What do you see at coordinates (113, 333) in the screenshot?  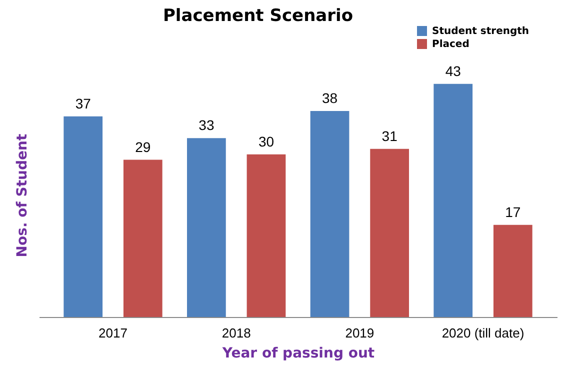 I see `x-tick-label: 2017` at bounding box center [113, 333].